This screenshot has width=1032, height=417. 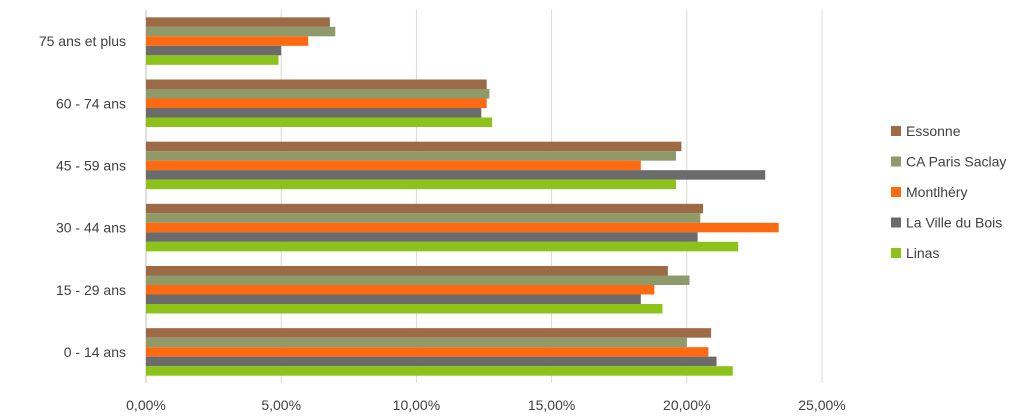 What do you see at coordinates (281, 405) in the screenshot?
I see `x-tick-label: 5,00%` at bounding box center [281, 405].